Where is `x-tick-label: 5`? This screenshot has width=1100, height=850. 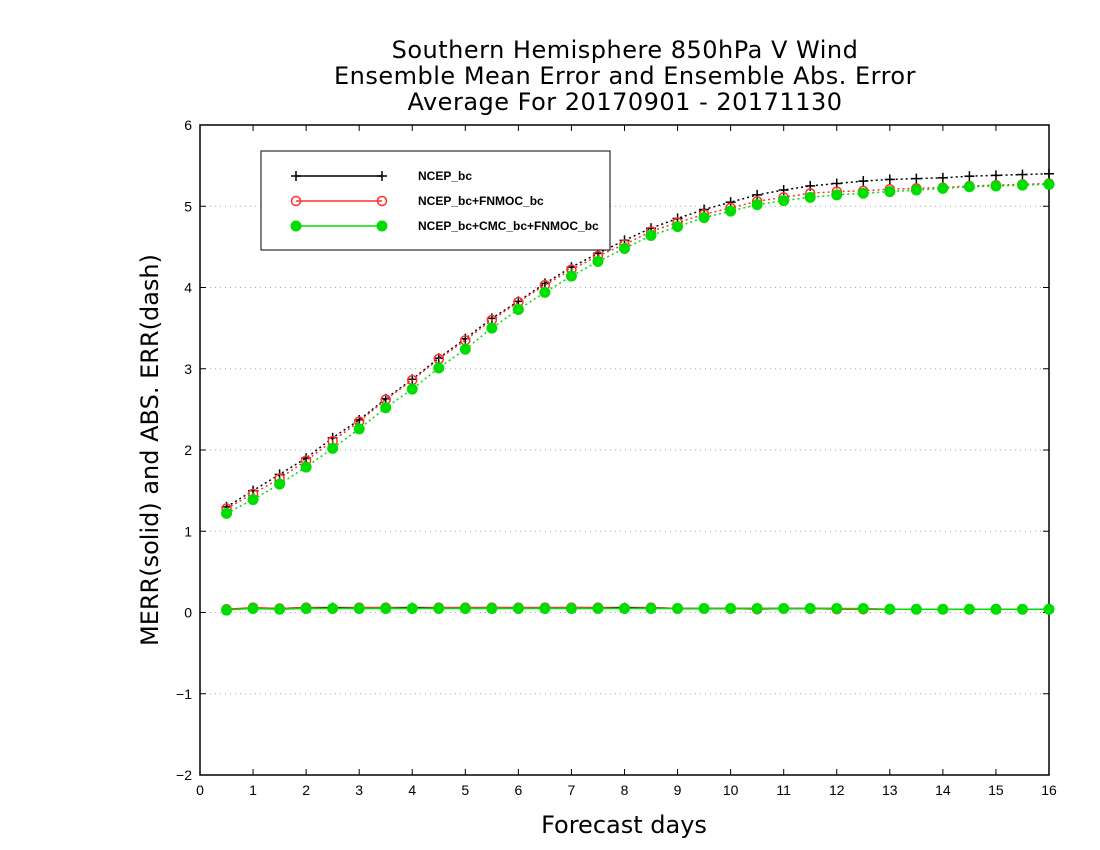 x-tick-label: 5 is located at coordinates (465, 790).